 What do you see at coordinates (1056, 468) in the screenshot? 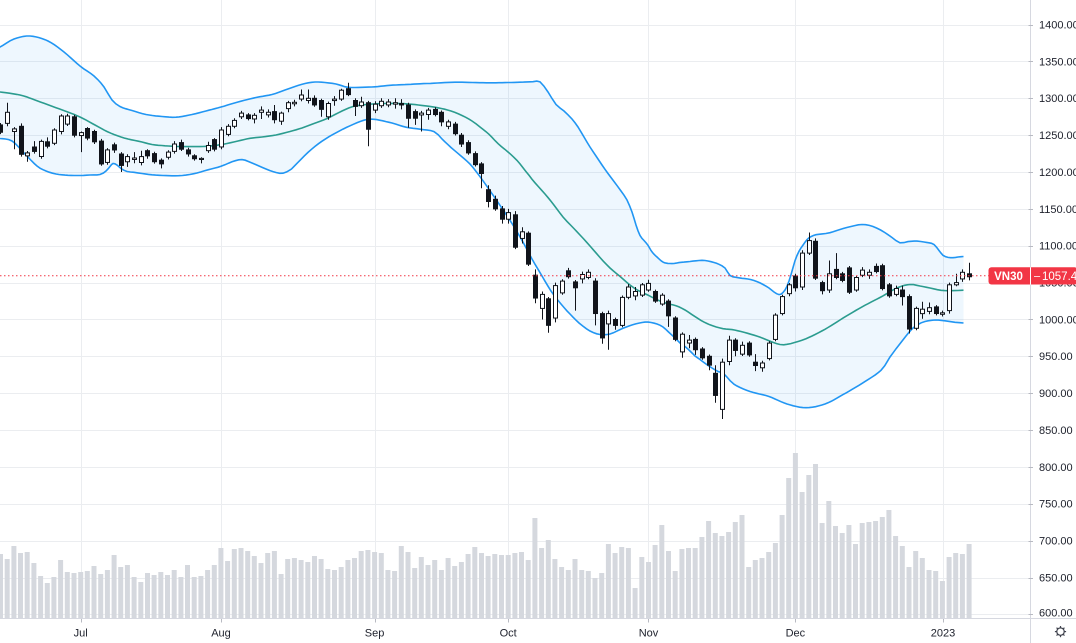
I see `svg-text: 800.00` at bounding box center [1056, 468].